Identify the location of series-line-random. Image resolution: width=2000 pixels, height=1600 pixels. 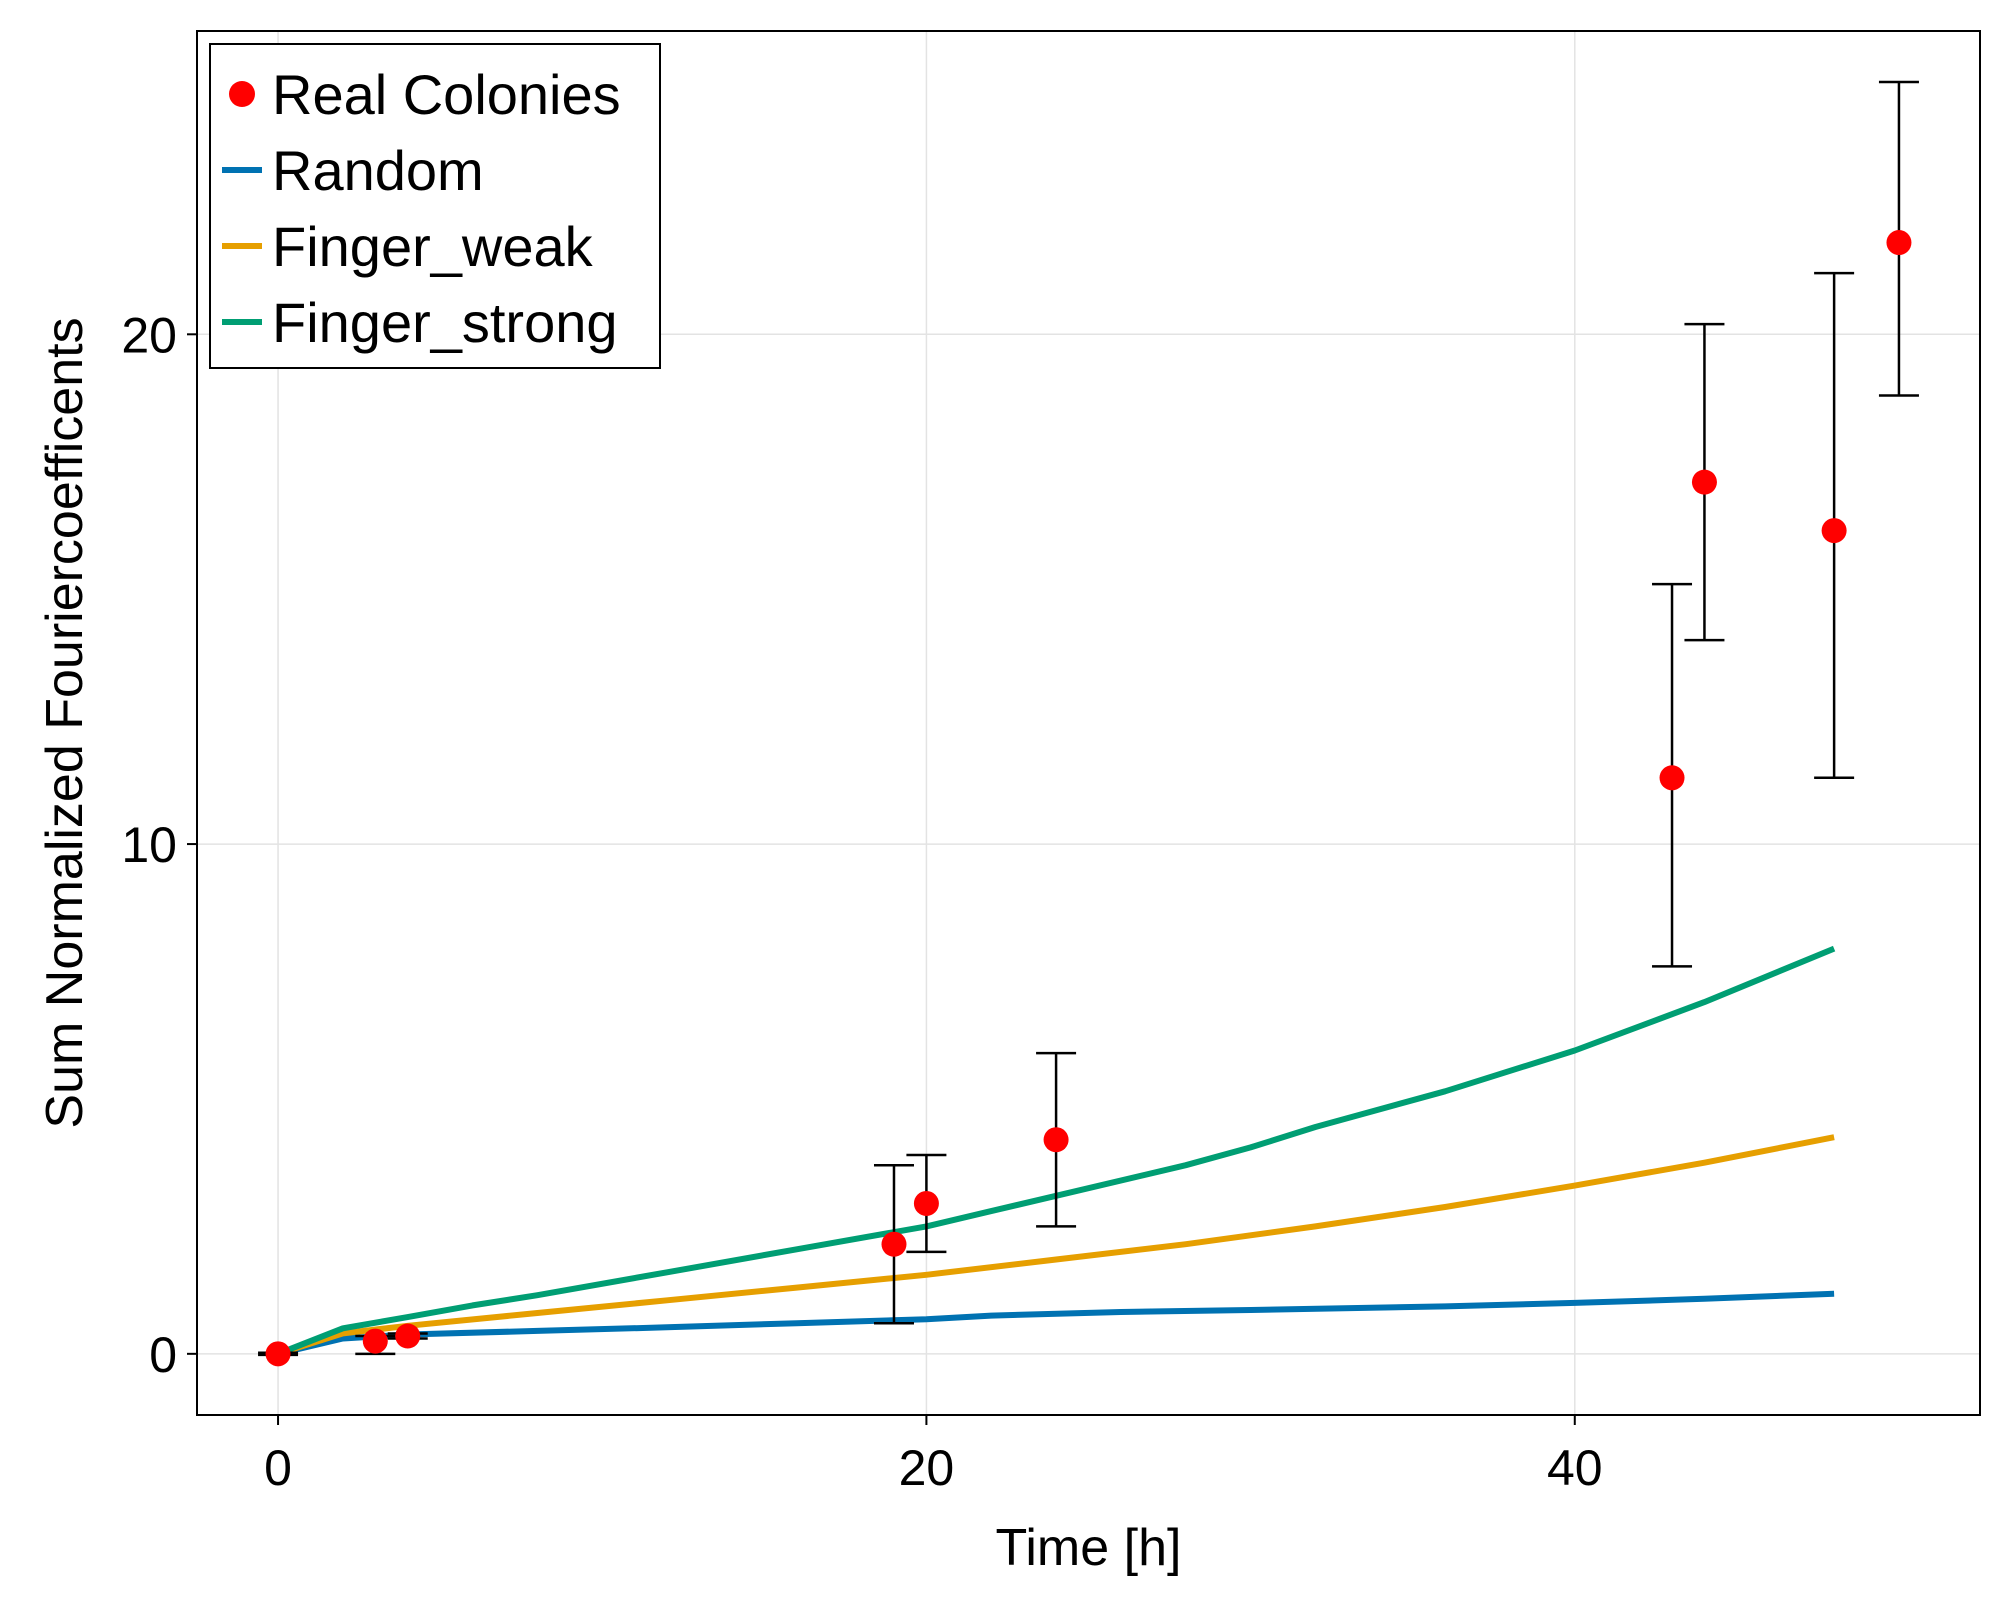
(1056, 1323).